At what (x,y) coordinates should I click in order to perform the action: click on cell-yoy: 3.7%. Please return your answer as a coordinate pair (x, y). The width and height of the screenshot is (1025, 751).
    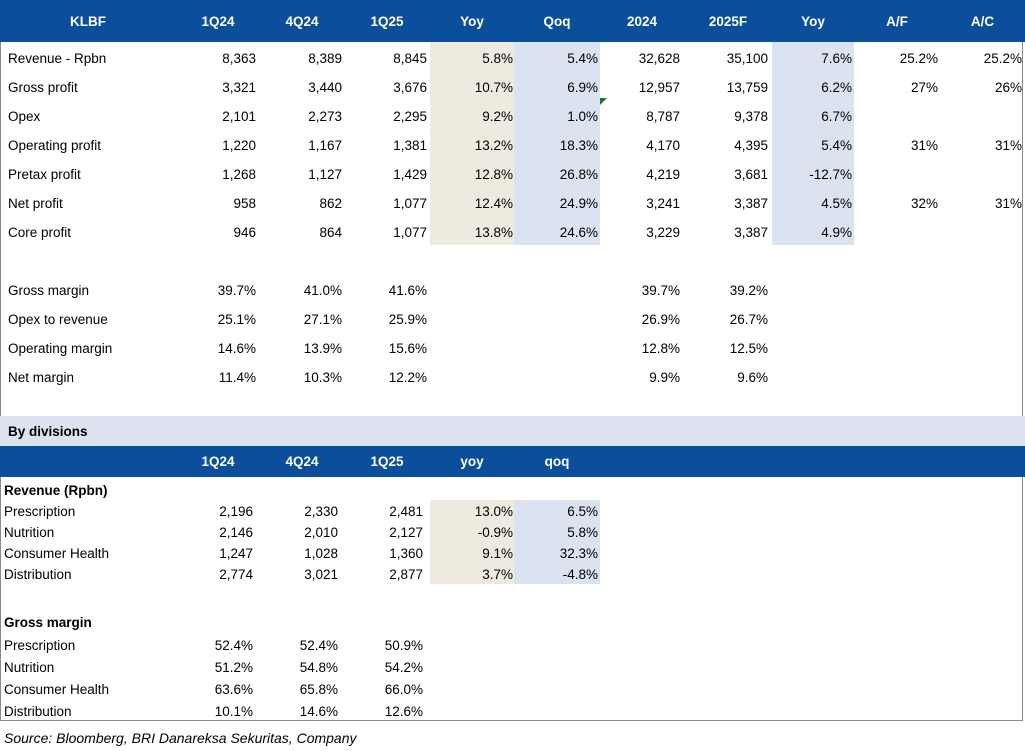
    Looking at the image, I should click on (497, 574).